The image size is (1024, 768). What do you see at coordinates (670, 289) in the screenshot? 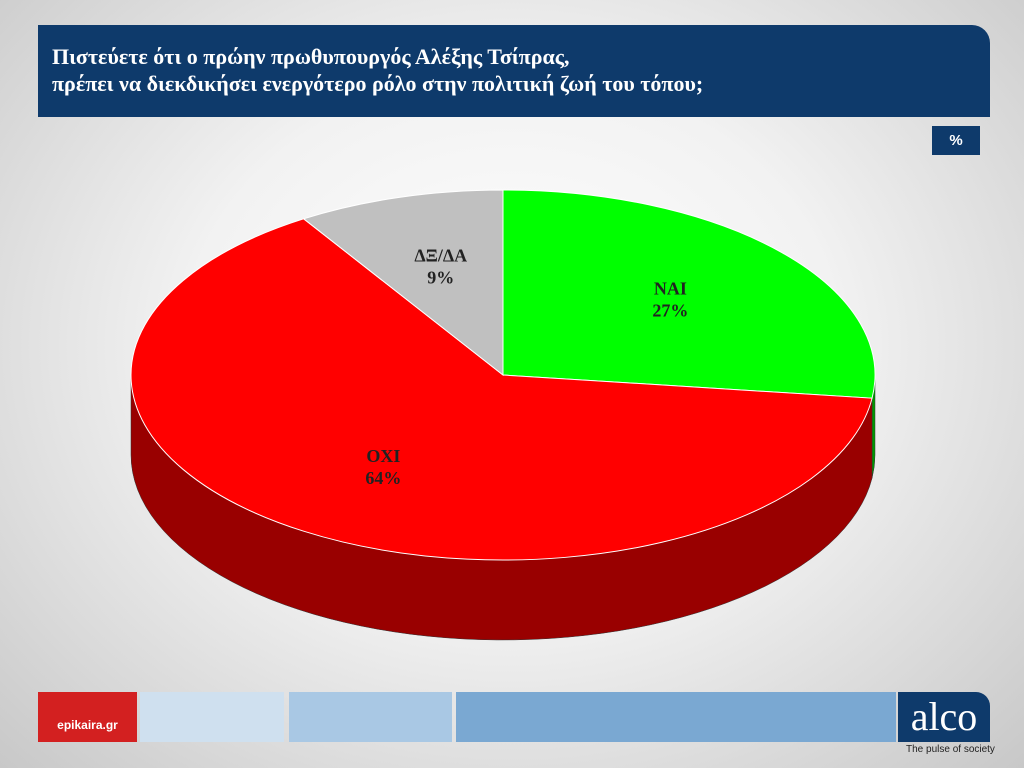
I see `slice-label: ΝΑΙ` at bounding box center [670, 289].